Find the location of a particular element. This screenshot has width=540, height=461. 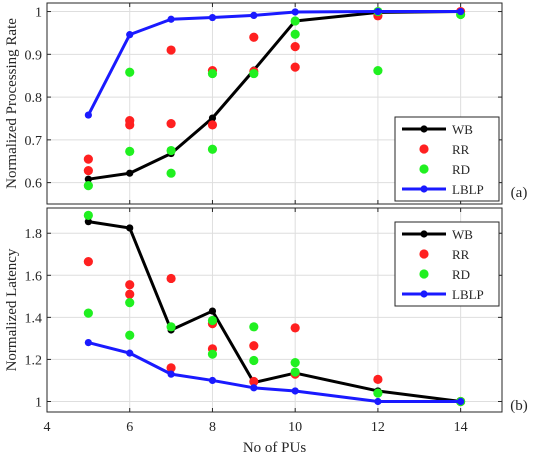

y-tick-label: 1 is located at coordinates (38, 402).